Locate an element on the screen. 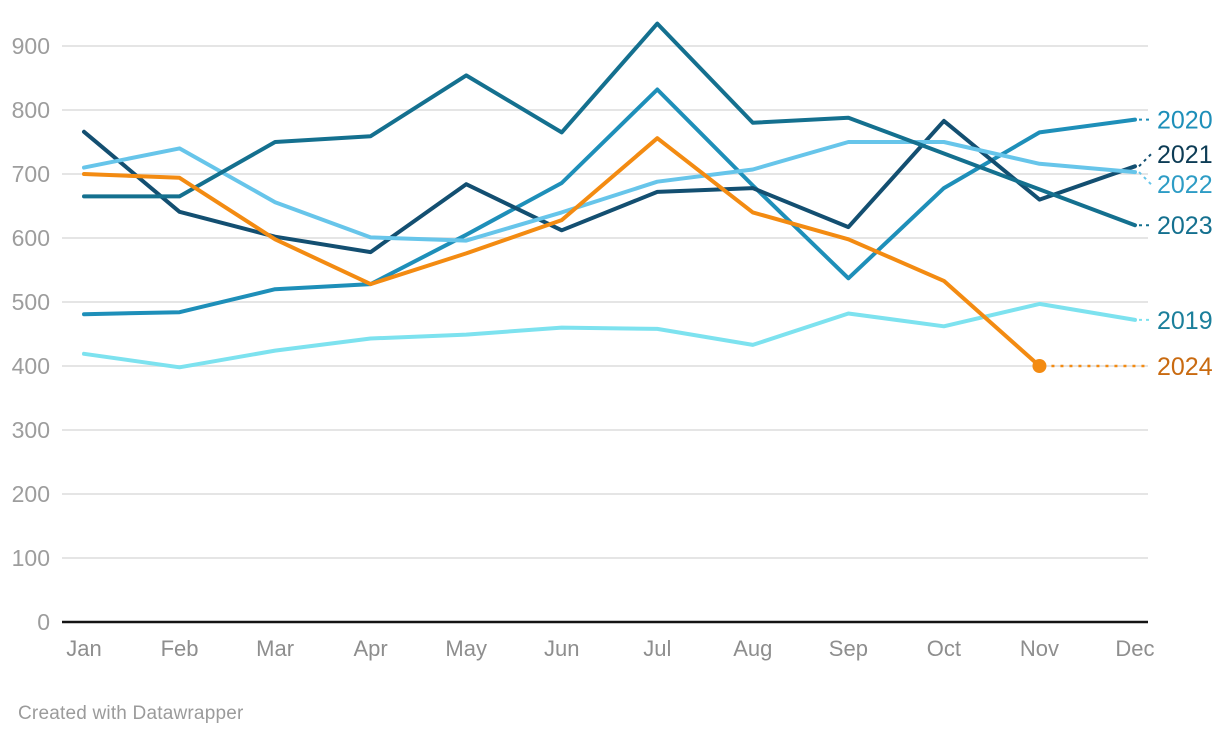  x-tick-label-apr: Apr is located at coordinates (371, 648).